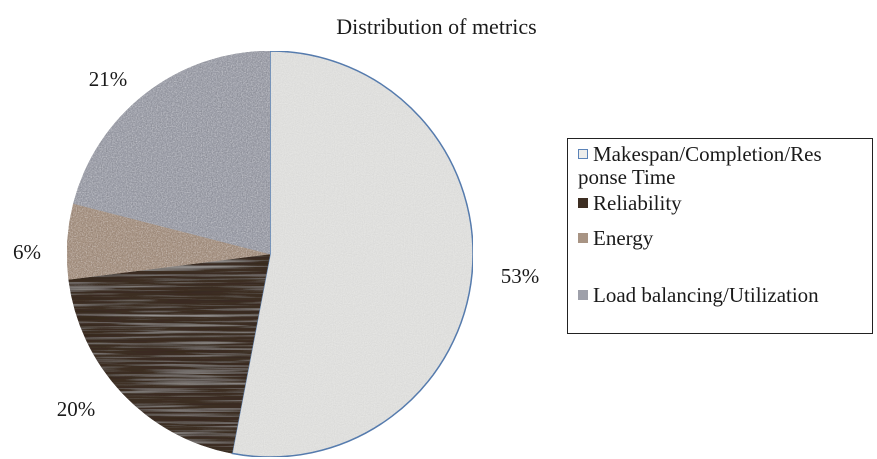  What do you see at coordinates (172, 152) in the screenshot?
I see `pie-slice-load-balancing` at bounding box center [172, 152].